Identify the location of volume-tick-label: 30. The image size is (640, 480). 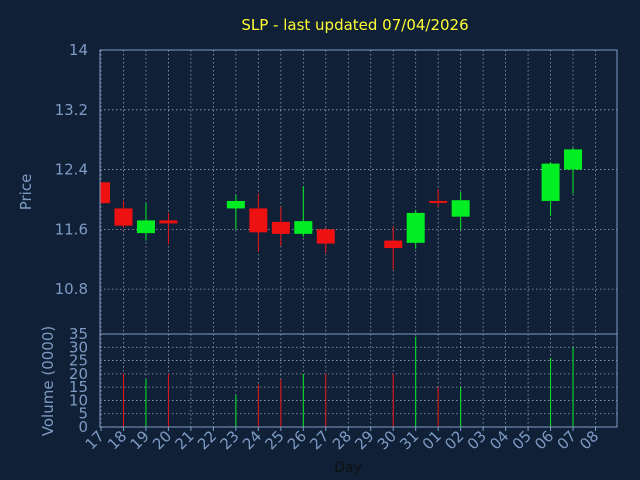
(78, 347).